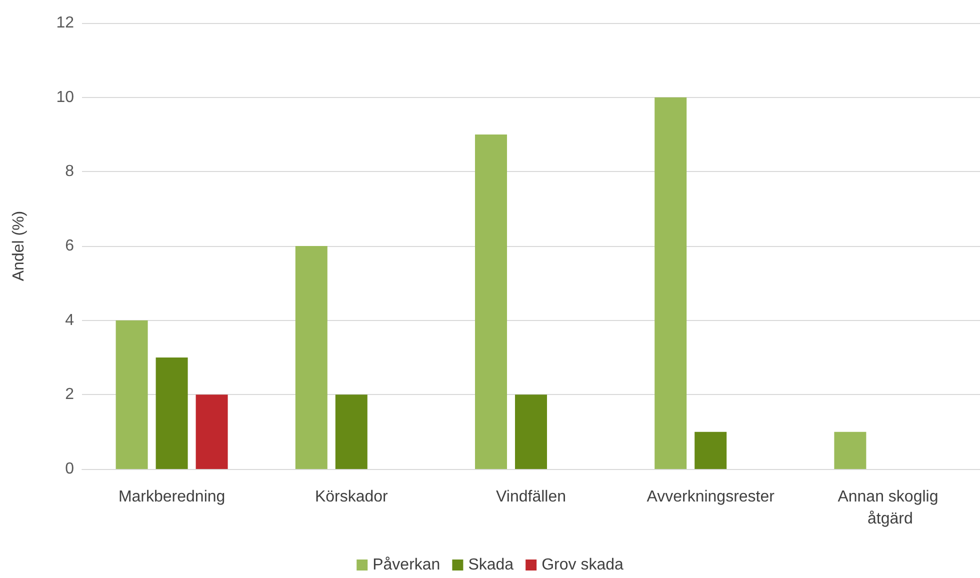 This screenshot has width=980, height=578. What do you see at coordinates (351, 497) in the screenshot?
I see `x-tick-label: Körskador` at bounding box center [351, 497].